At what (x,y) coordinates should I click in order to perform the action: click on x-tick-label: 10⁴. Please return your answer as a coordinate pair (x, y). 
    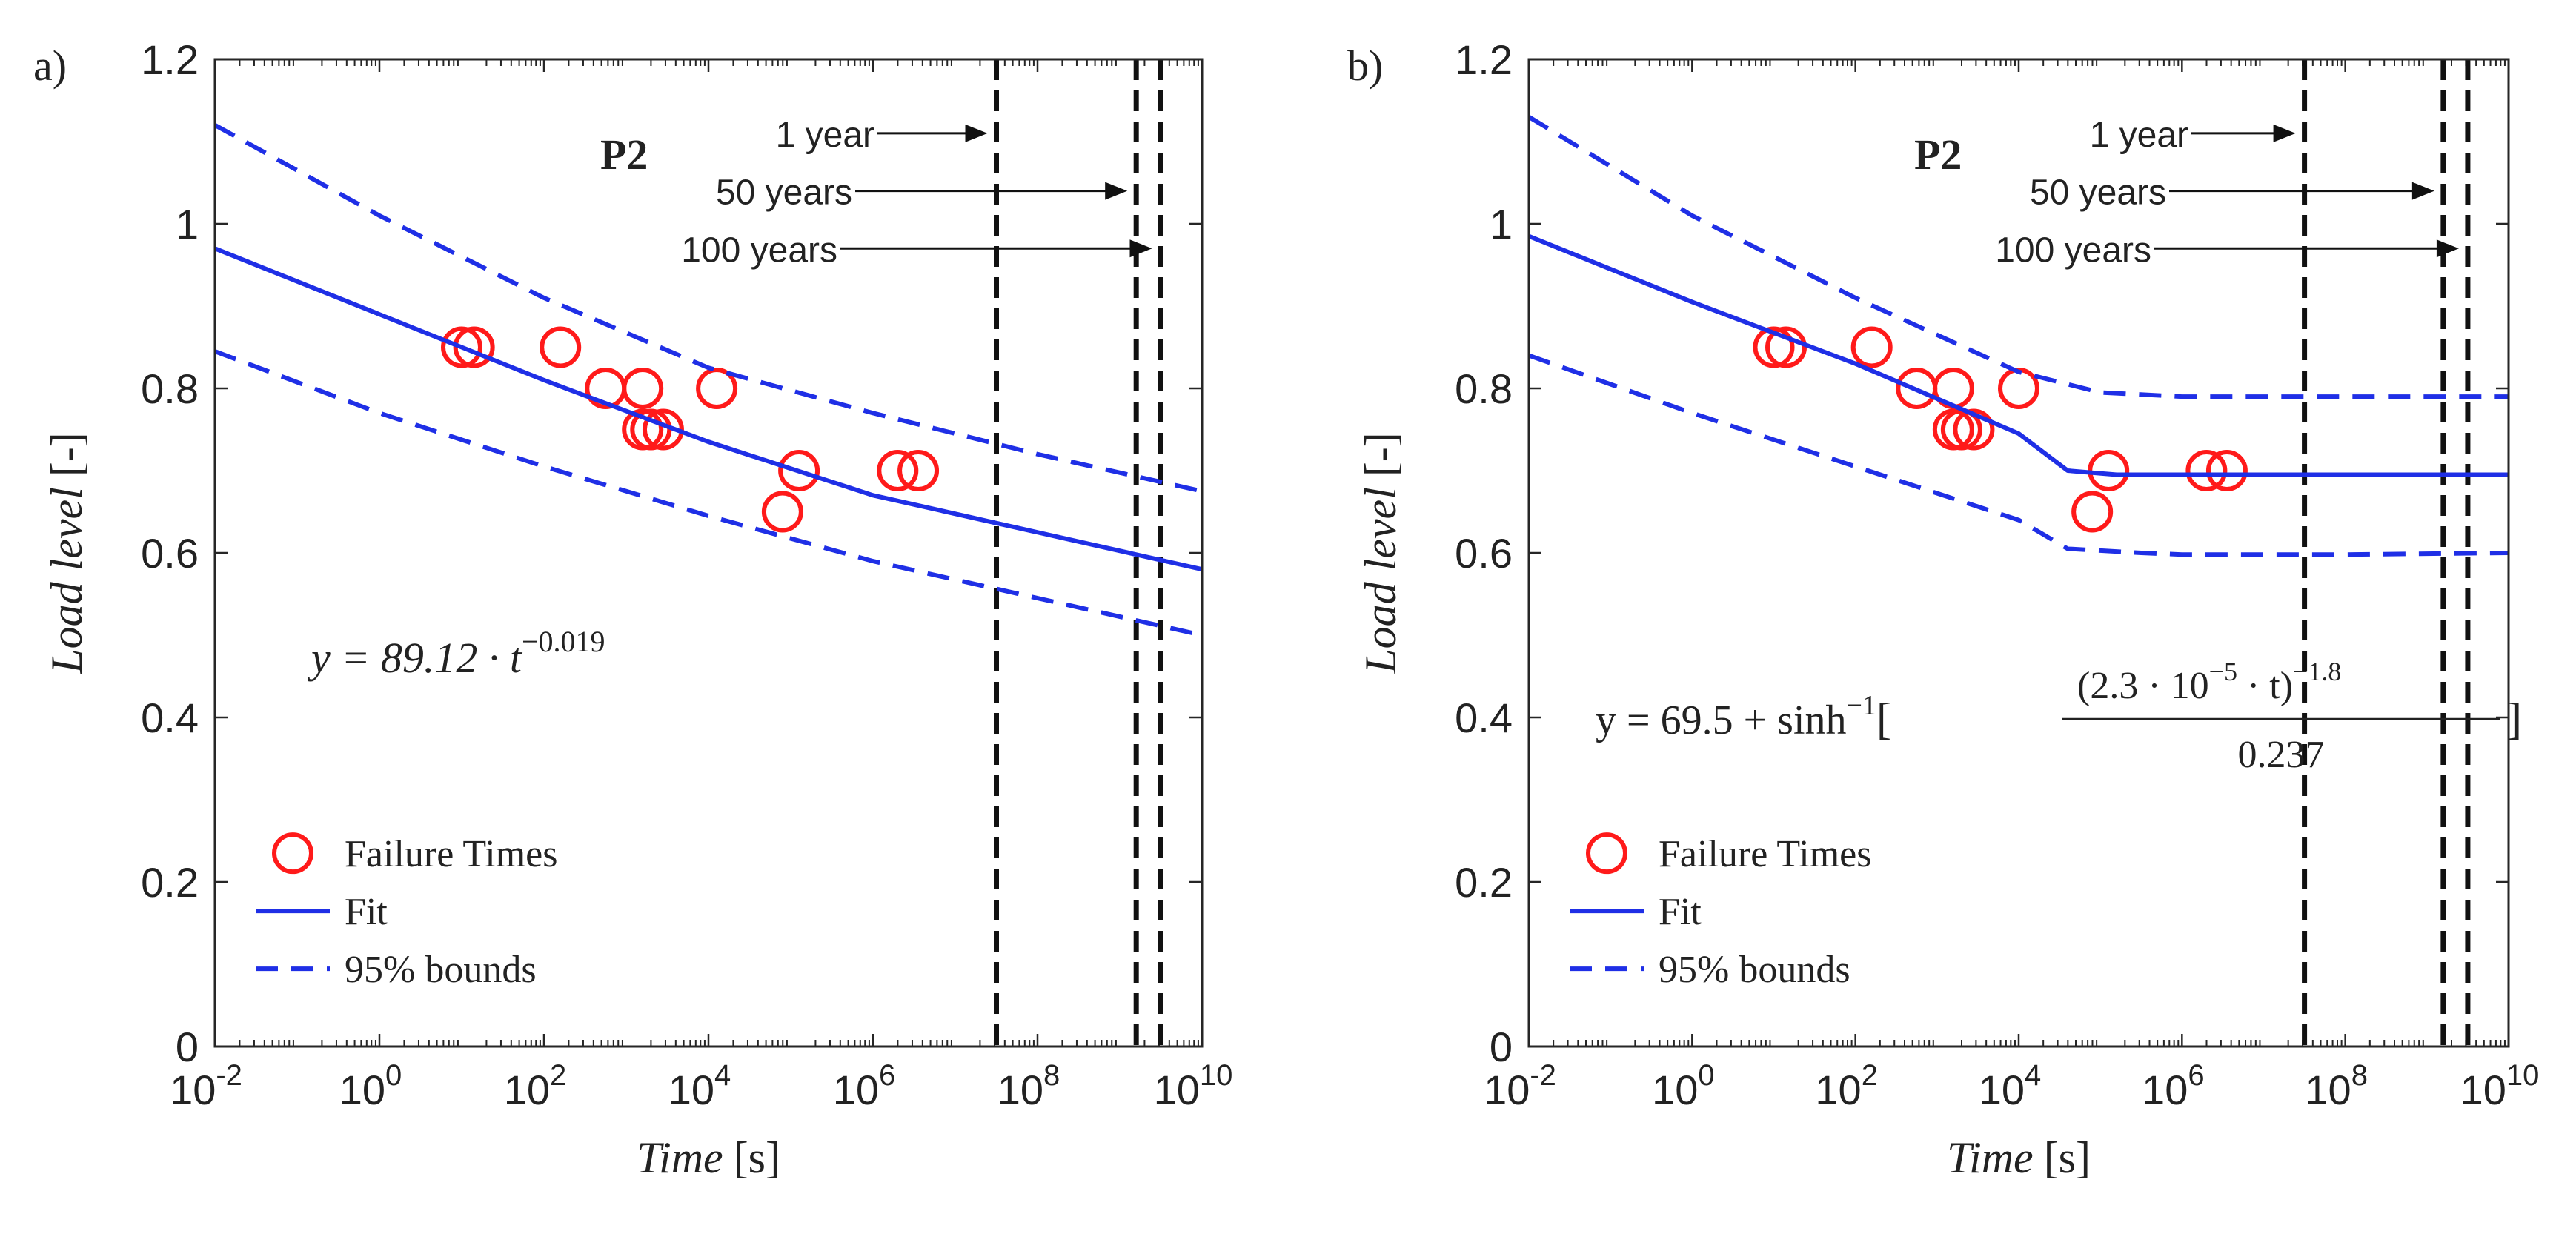
    Looking at the image, I should click on (699, 1086).